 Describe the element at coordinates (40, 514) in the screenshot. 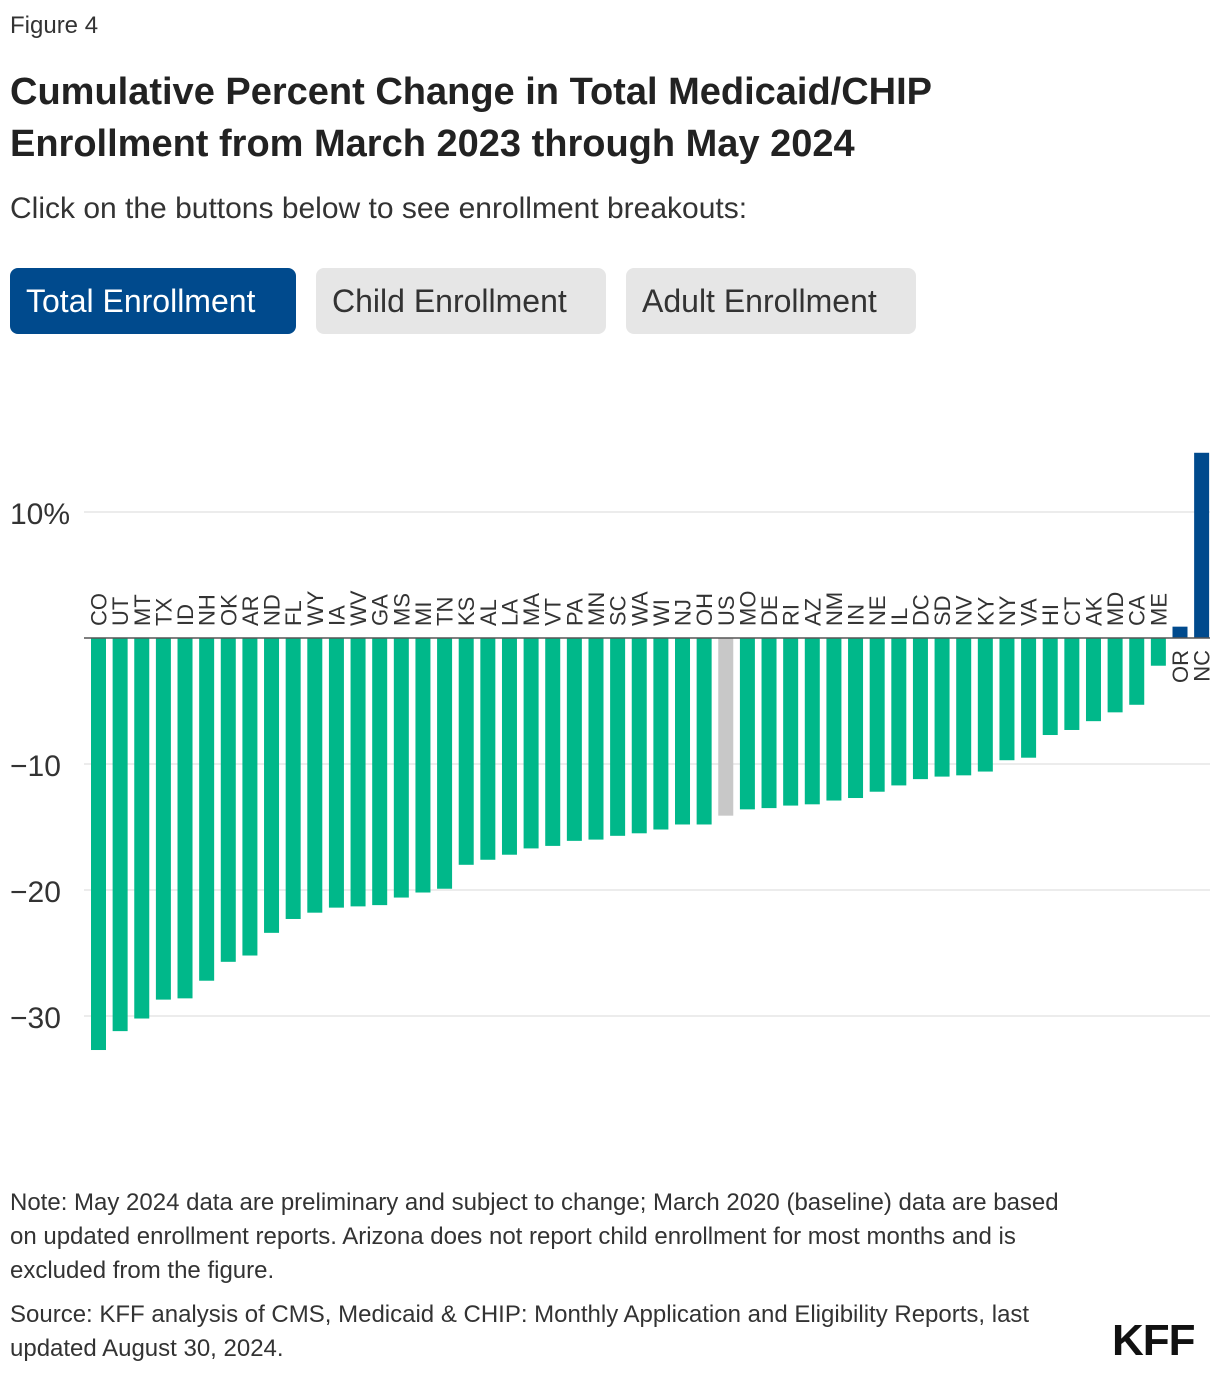

I see `y-tick-label: 10%` at that location.